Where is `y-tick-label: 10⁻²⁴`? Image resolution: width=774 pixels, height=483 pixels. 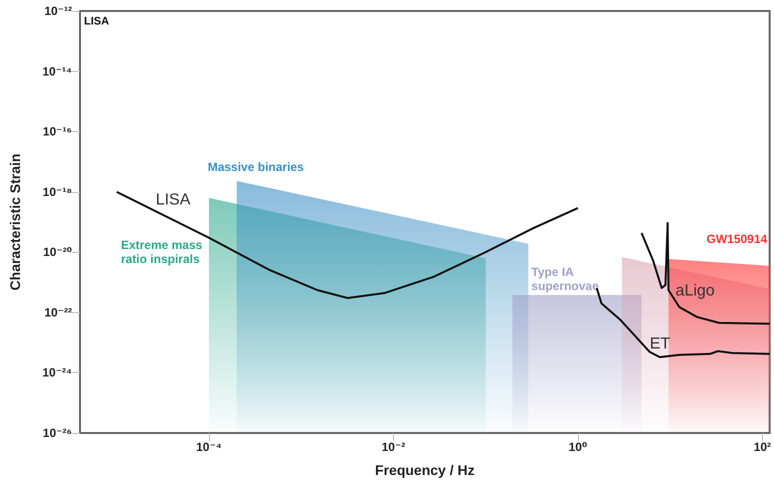
y-tick-label: 10⁻²⁴ is located at coordinates (57, 373).